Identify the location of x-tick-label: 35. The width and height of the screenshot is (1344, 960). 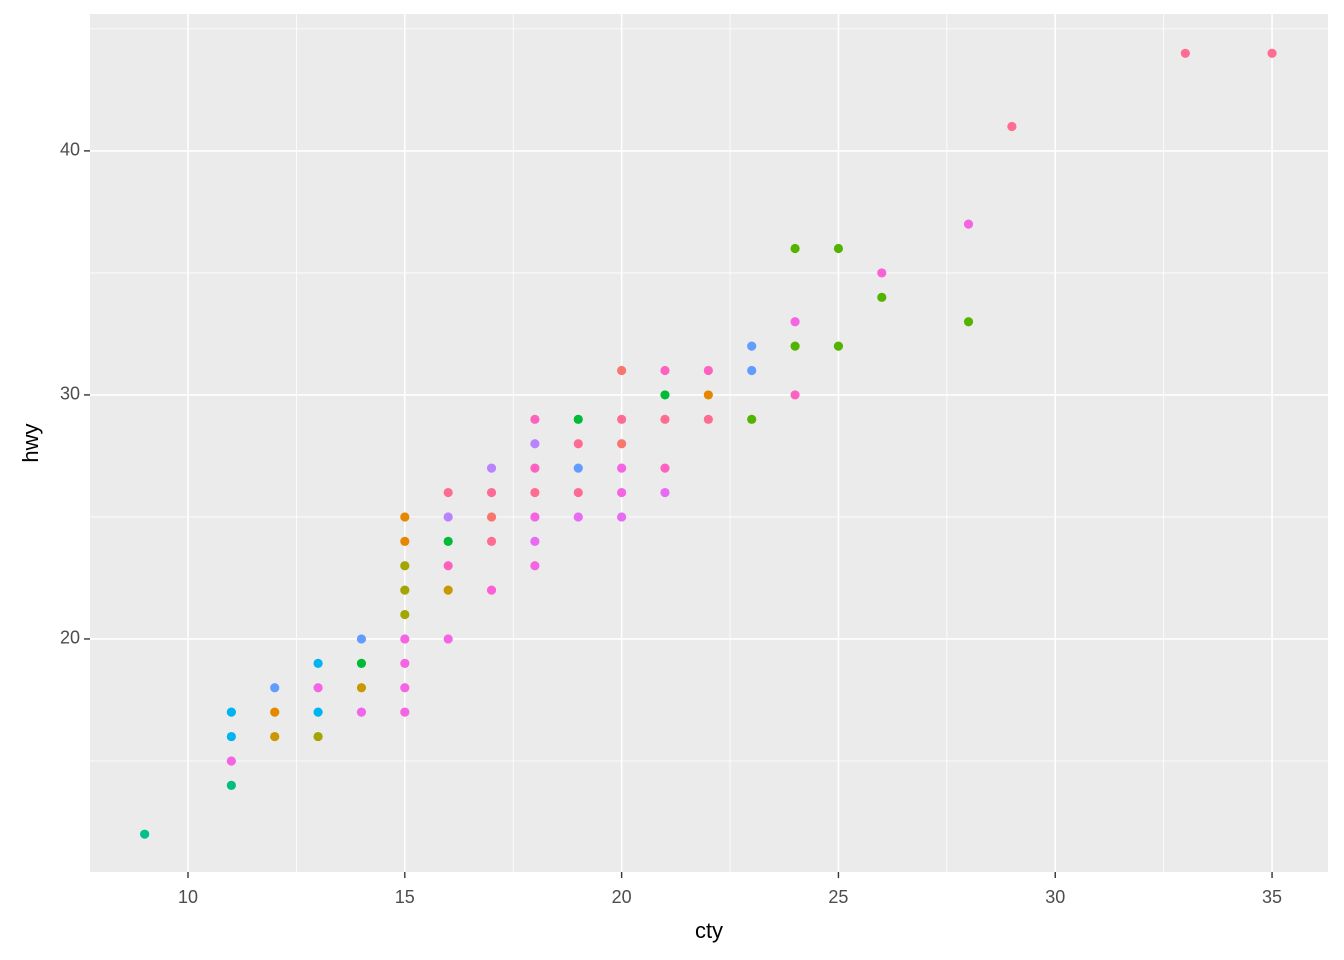
(1272, 897).